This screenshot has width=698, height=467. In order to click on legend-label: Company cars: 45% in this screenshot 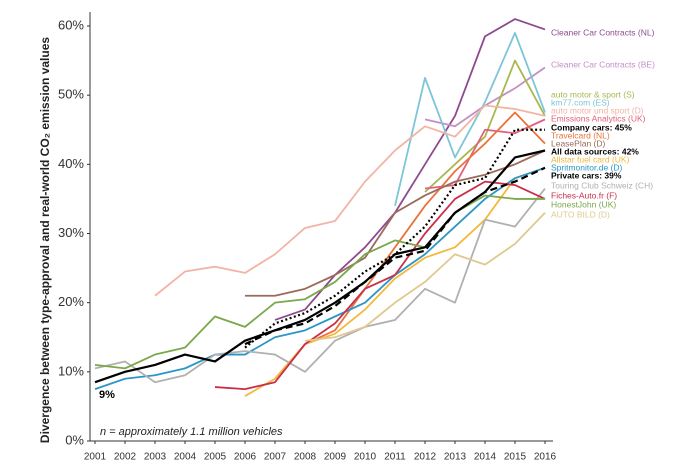, I will do `click(591, 127)`.